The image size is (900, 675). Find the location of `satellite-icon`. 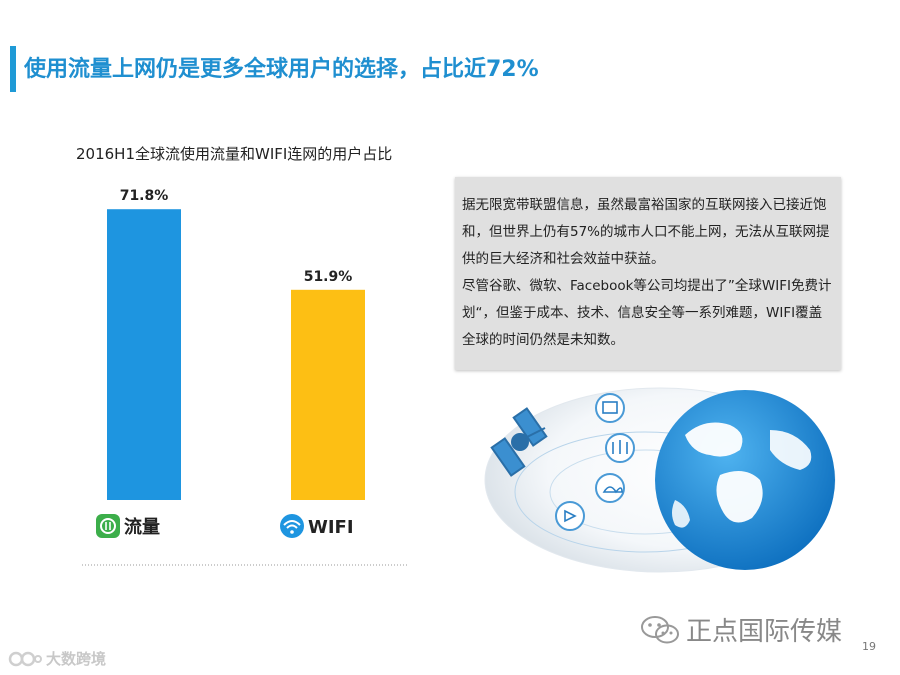

satellite-icon is located at coordinates (519, 442).